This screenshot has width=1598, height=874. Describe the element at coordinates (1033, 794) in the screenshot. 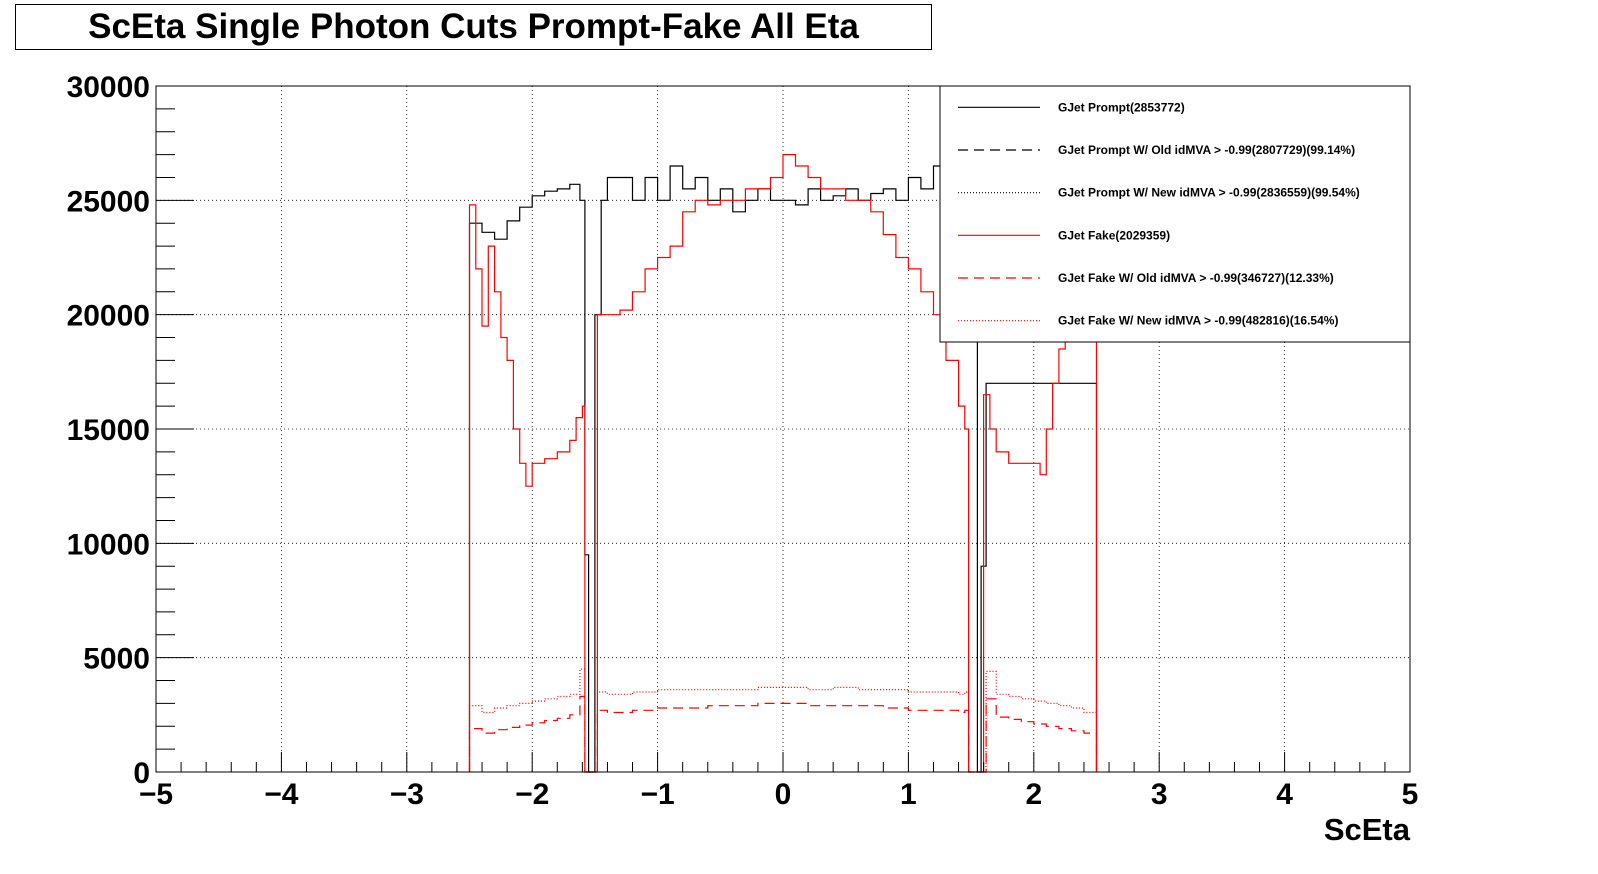

I see `x-tick-label: 2` at that location.